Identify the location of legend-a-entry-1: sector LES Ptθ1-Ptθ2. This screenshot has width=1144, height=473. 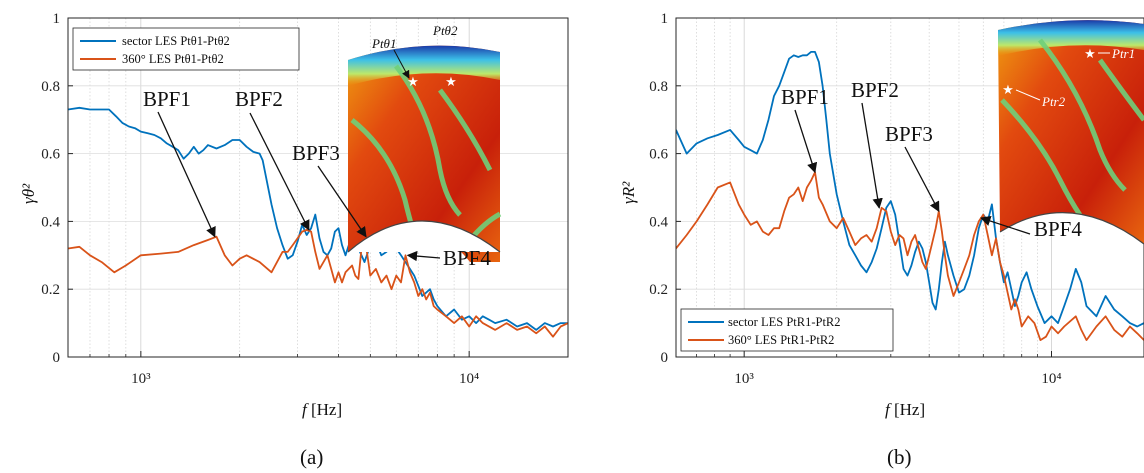
(176, 41).